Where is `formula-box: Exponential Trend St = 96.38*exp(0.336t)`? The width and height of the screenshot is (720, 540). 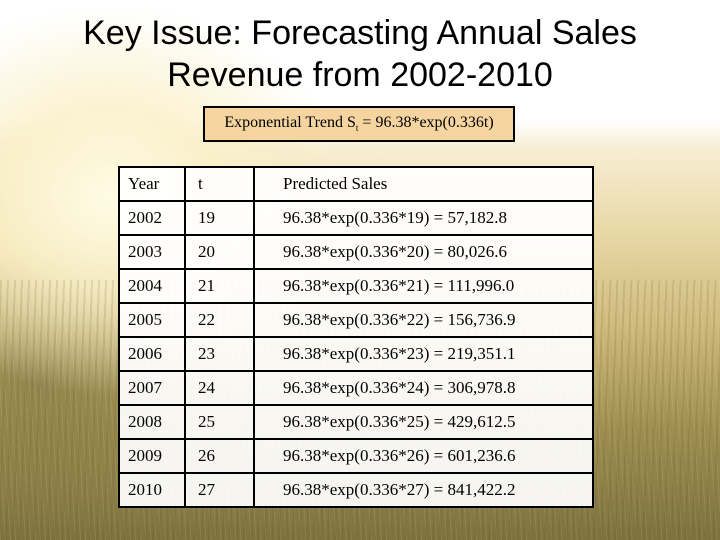 formula-box: Exponential Trend St = 96.38*exp(0.336t) is located at coordinates (359, 124).